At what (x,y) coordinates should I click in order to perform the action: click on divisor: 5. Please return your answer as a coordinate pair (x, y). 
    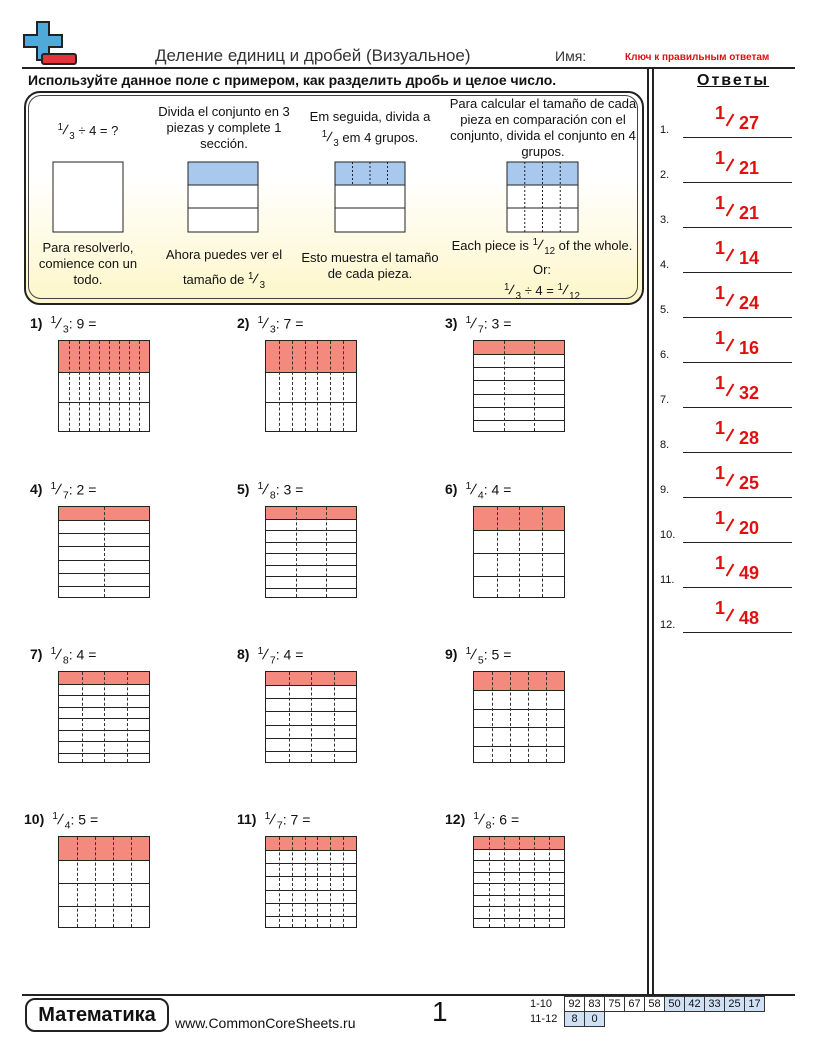
    Looking at the image, I should click on (82, 819).